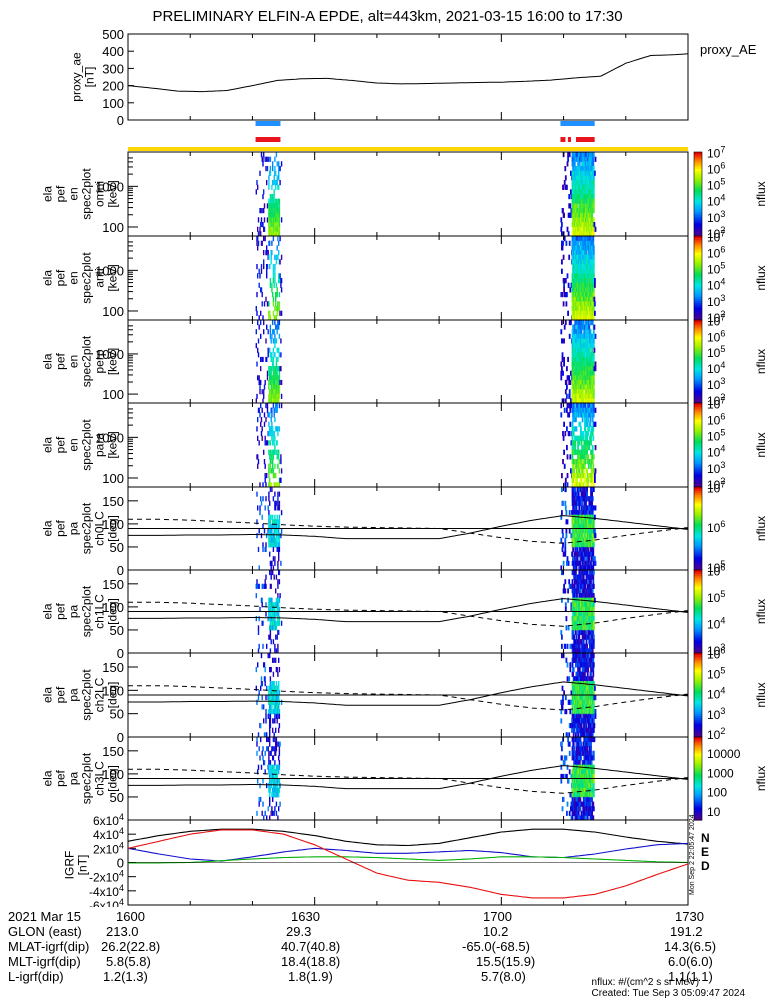 This screenshot has width=775, height=1000. Describe the element at coordinates (74, 361) in the screenshot. I see `axis-label-line: en` at that location.